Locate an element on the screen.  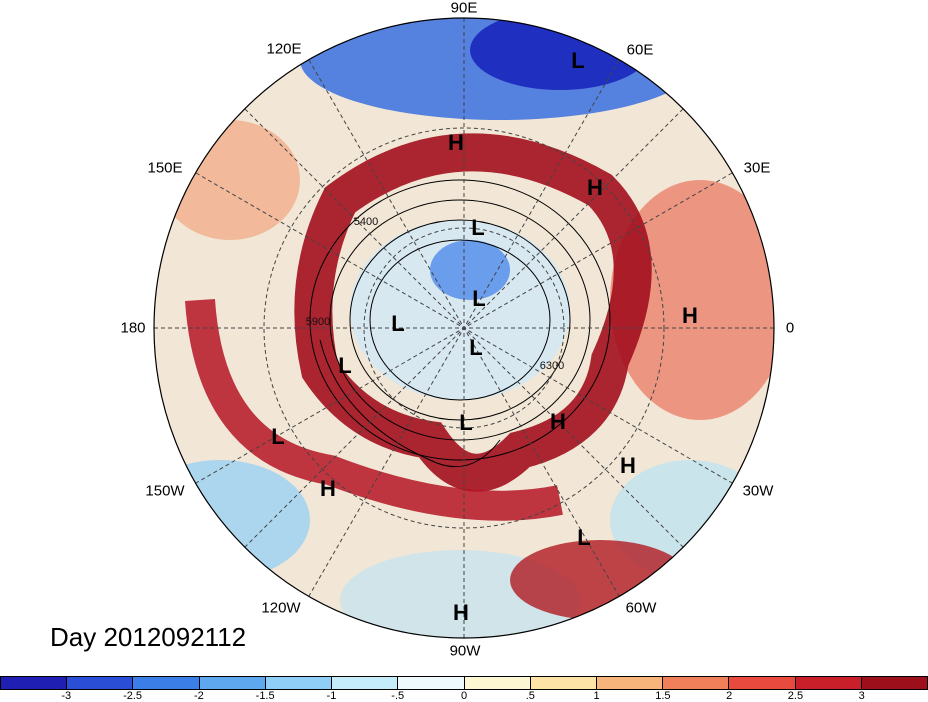
contour-label: 6300 is located at coordinates (552, 366).